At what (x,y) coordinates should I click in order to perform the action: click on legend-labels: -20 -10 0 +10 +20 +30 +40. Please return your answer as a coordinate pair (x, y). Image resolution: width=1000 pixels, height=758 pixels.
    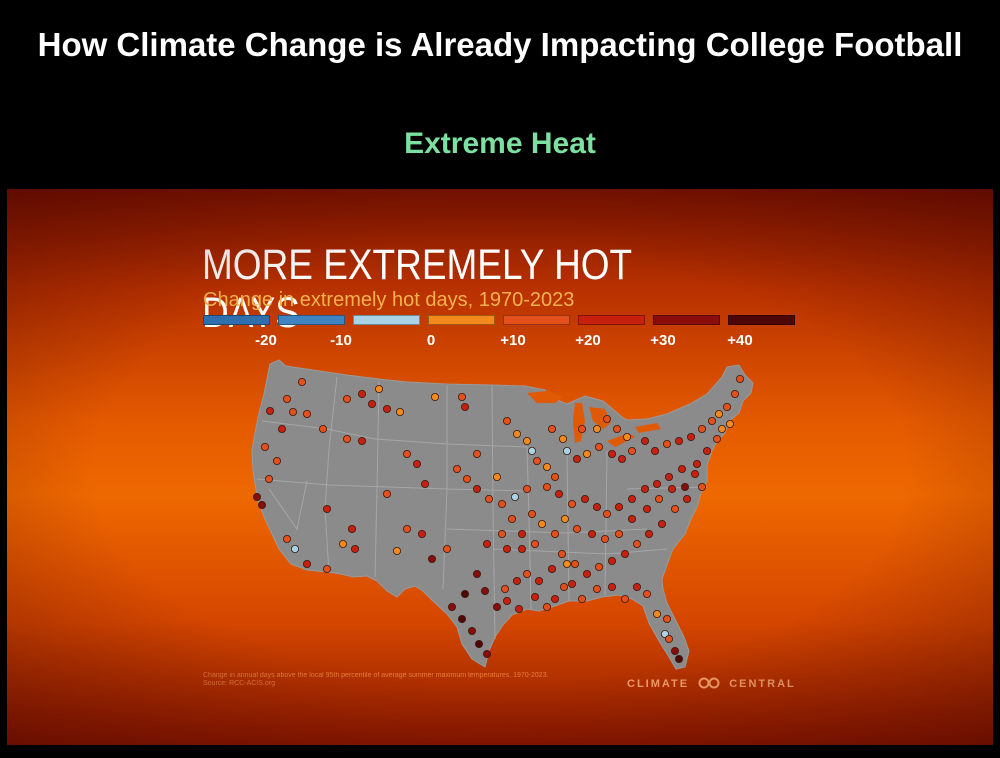
    Looking at the image, I should click on (500, 341).